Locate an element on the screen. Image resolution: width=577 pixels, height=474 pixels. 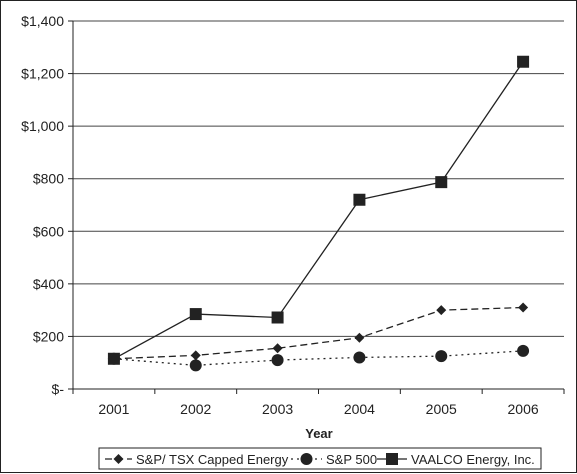
y-tick-label: $600 is located at coordinates (48, 231).